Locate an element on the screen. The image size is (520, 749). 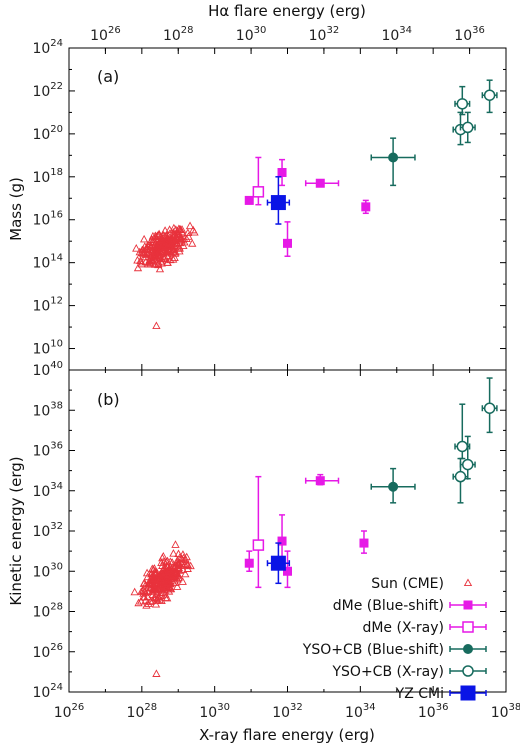
legend-label: dMe (X-ray) is located at coordinates (403, 628).